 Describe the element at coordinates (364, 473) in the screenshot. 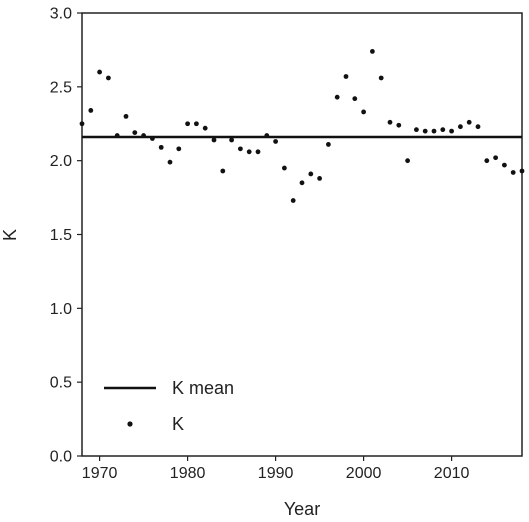

I see `x-tick-label: 2000` at that location.